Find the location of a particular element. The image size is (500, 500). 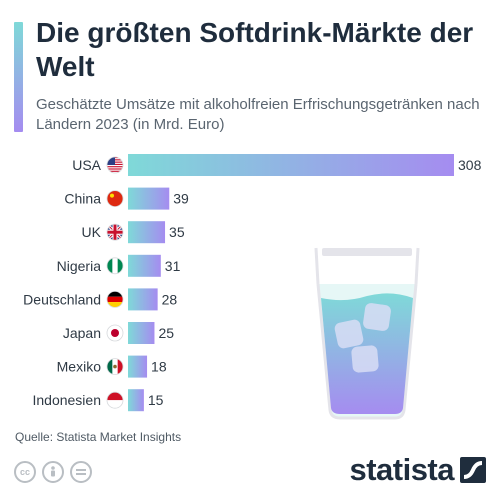

bar-row: Mexiko 18 is located at coordinates (112, 366).